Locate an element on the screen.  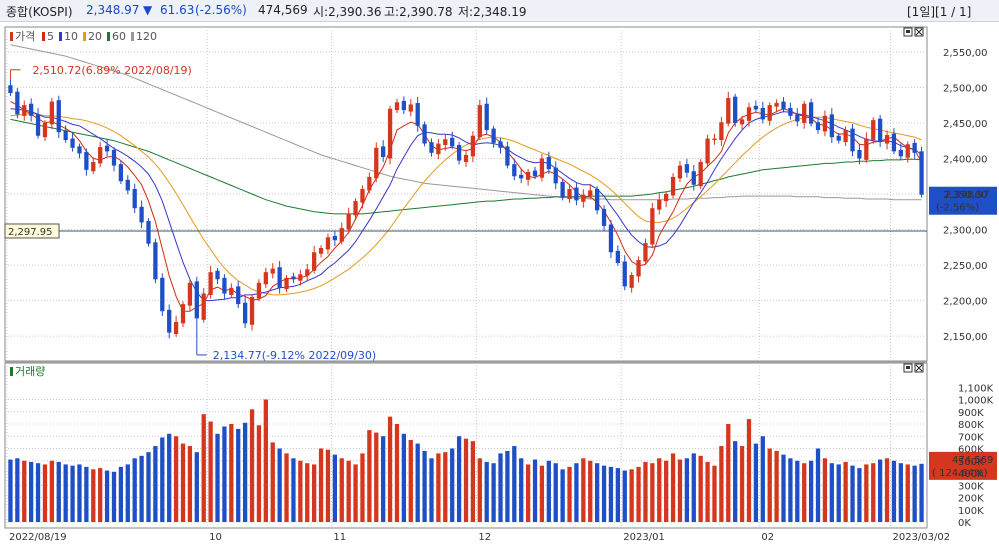
price-panel-maximize-button is located at coordinates (908, 32).